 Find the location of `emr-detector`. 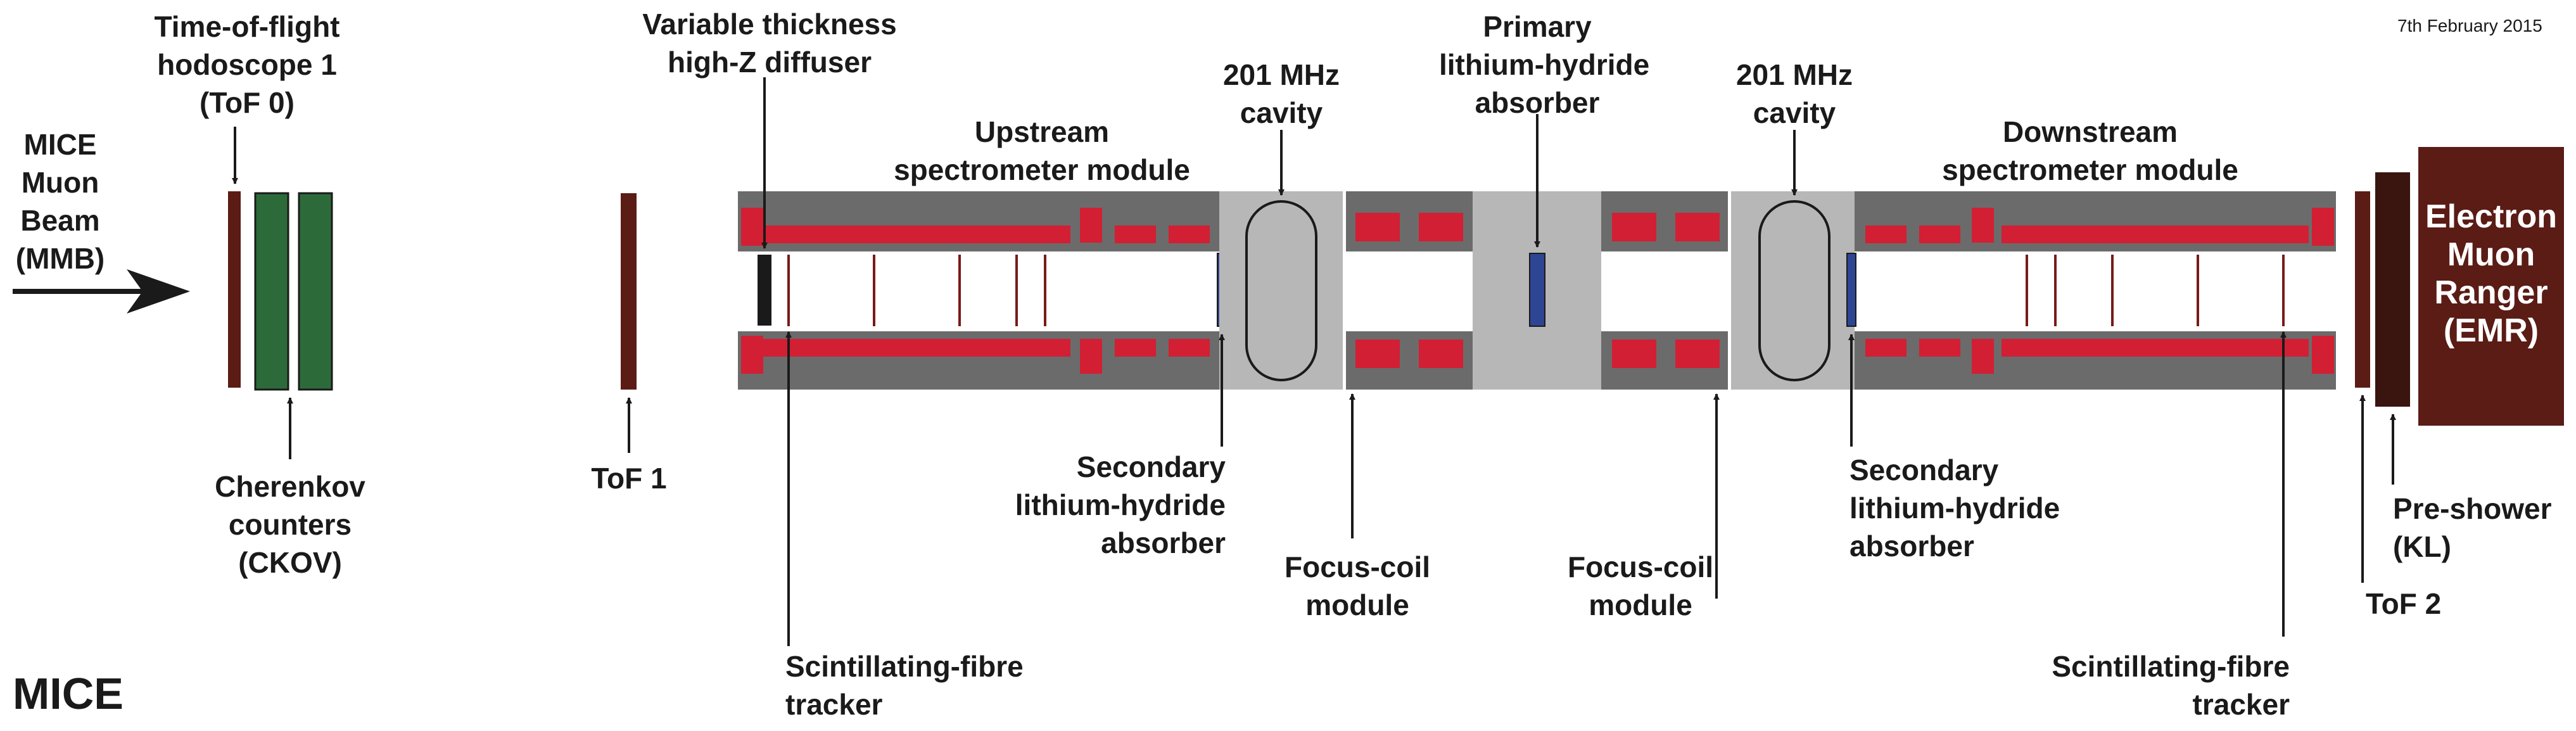

emr-detector is located at coordinates (2491, 286).